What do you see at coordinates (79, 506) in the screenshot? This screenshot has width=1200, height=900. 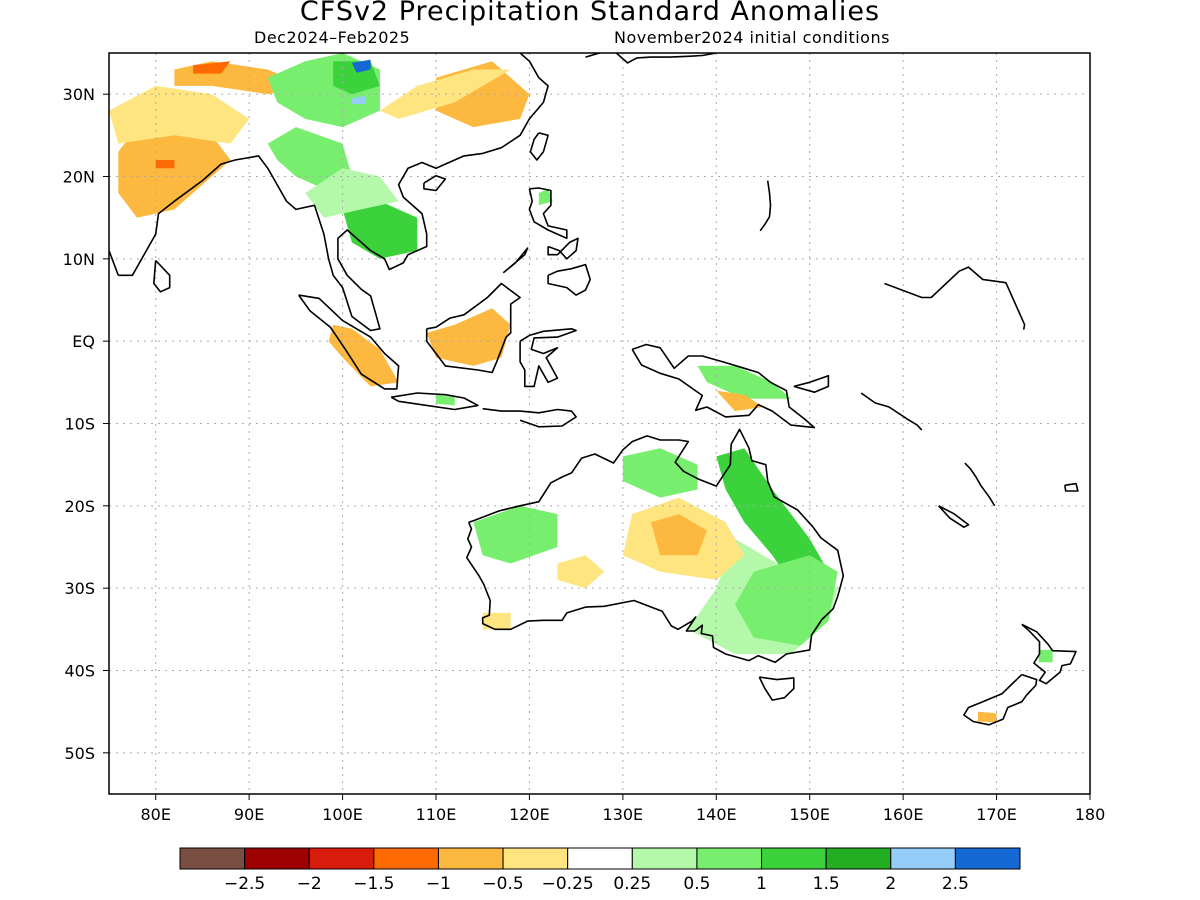 I see `lat-tick-label: 20S` at bounding box center [79, 506].